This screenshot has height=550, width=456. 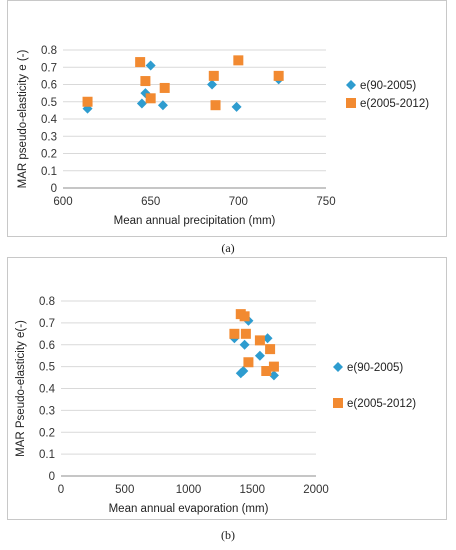 What do you see at coordinates (189, 490) in the screenshot?
I see `x-tick-label: 1000` at bounding box center [189, 490].